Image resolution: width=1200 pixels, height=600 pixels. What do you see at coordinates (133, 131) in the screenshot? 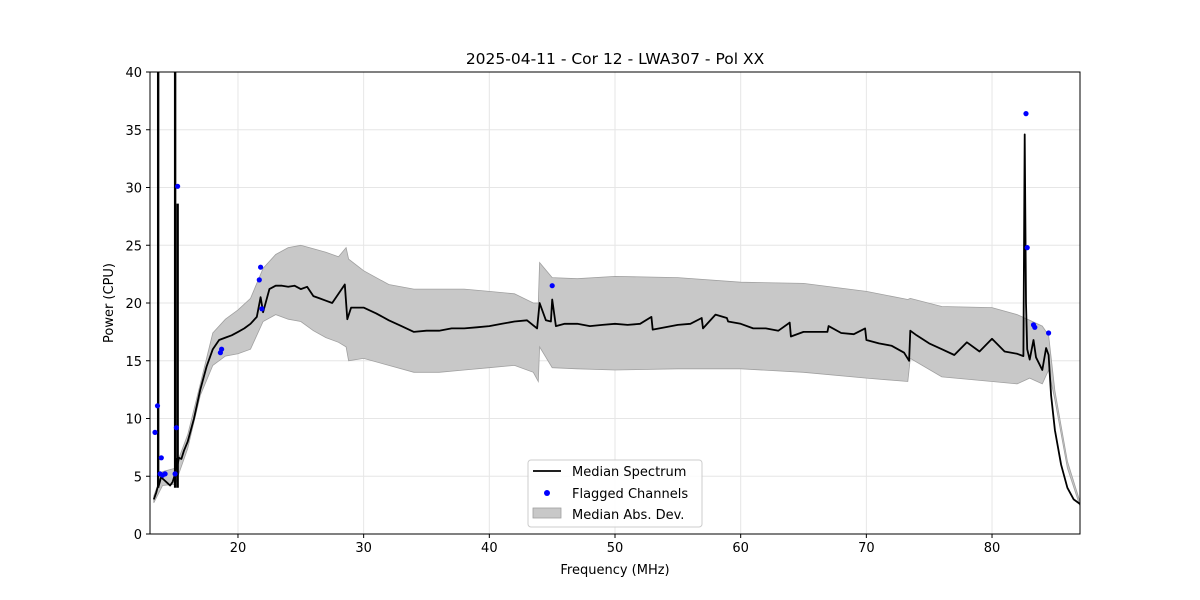
I see `y-tick-label: 35` at bounding box center [133, 131].